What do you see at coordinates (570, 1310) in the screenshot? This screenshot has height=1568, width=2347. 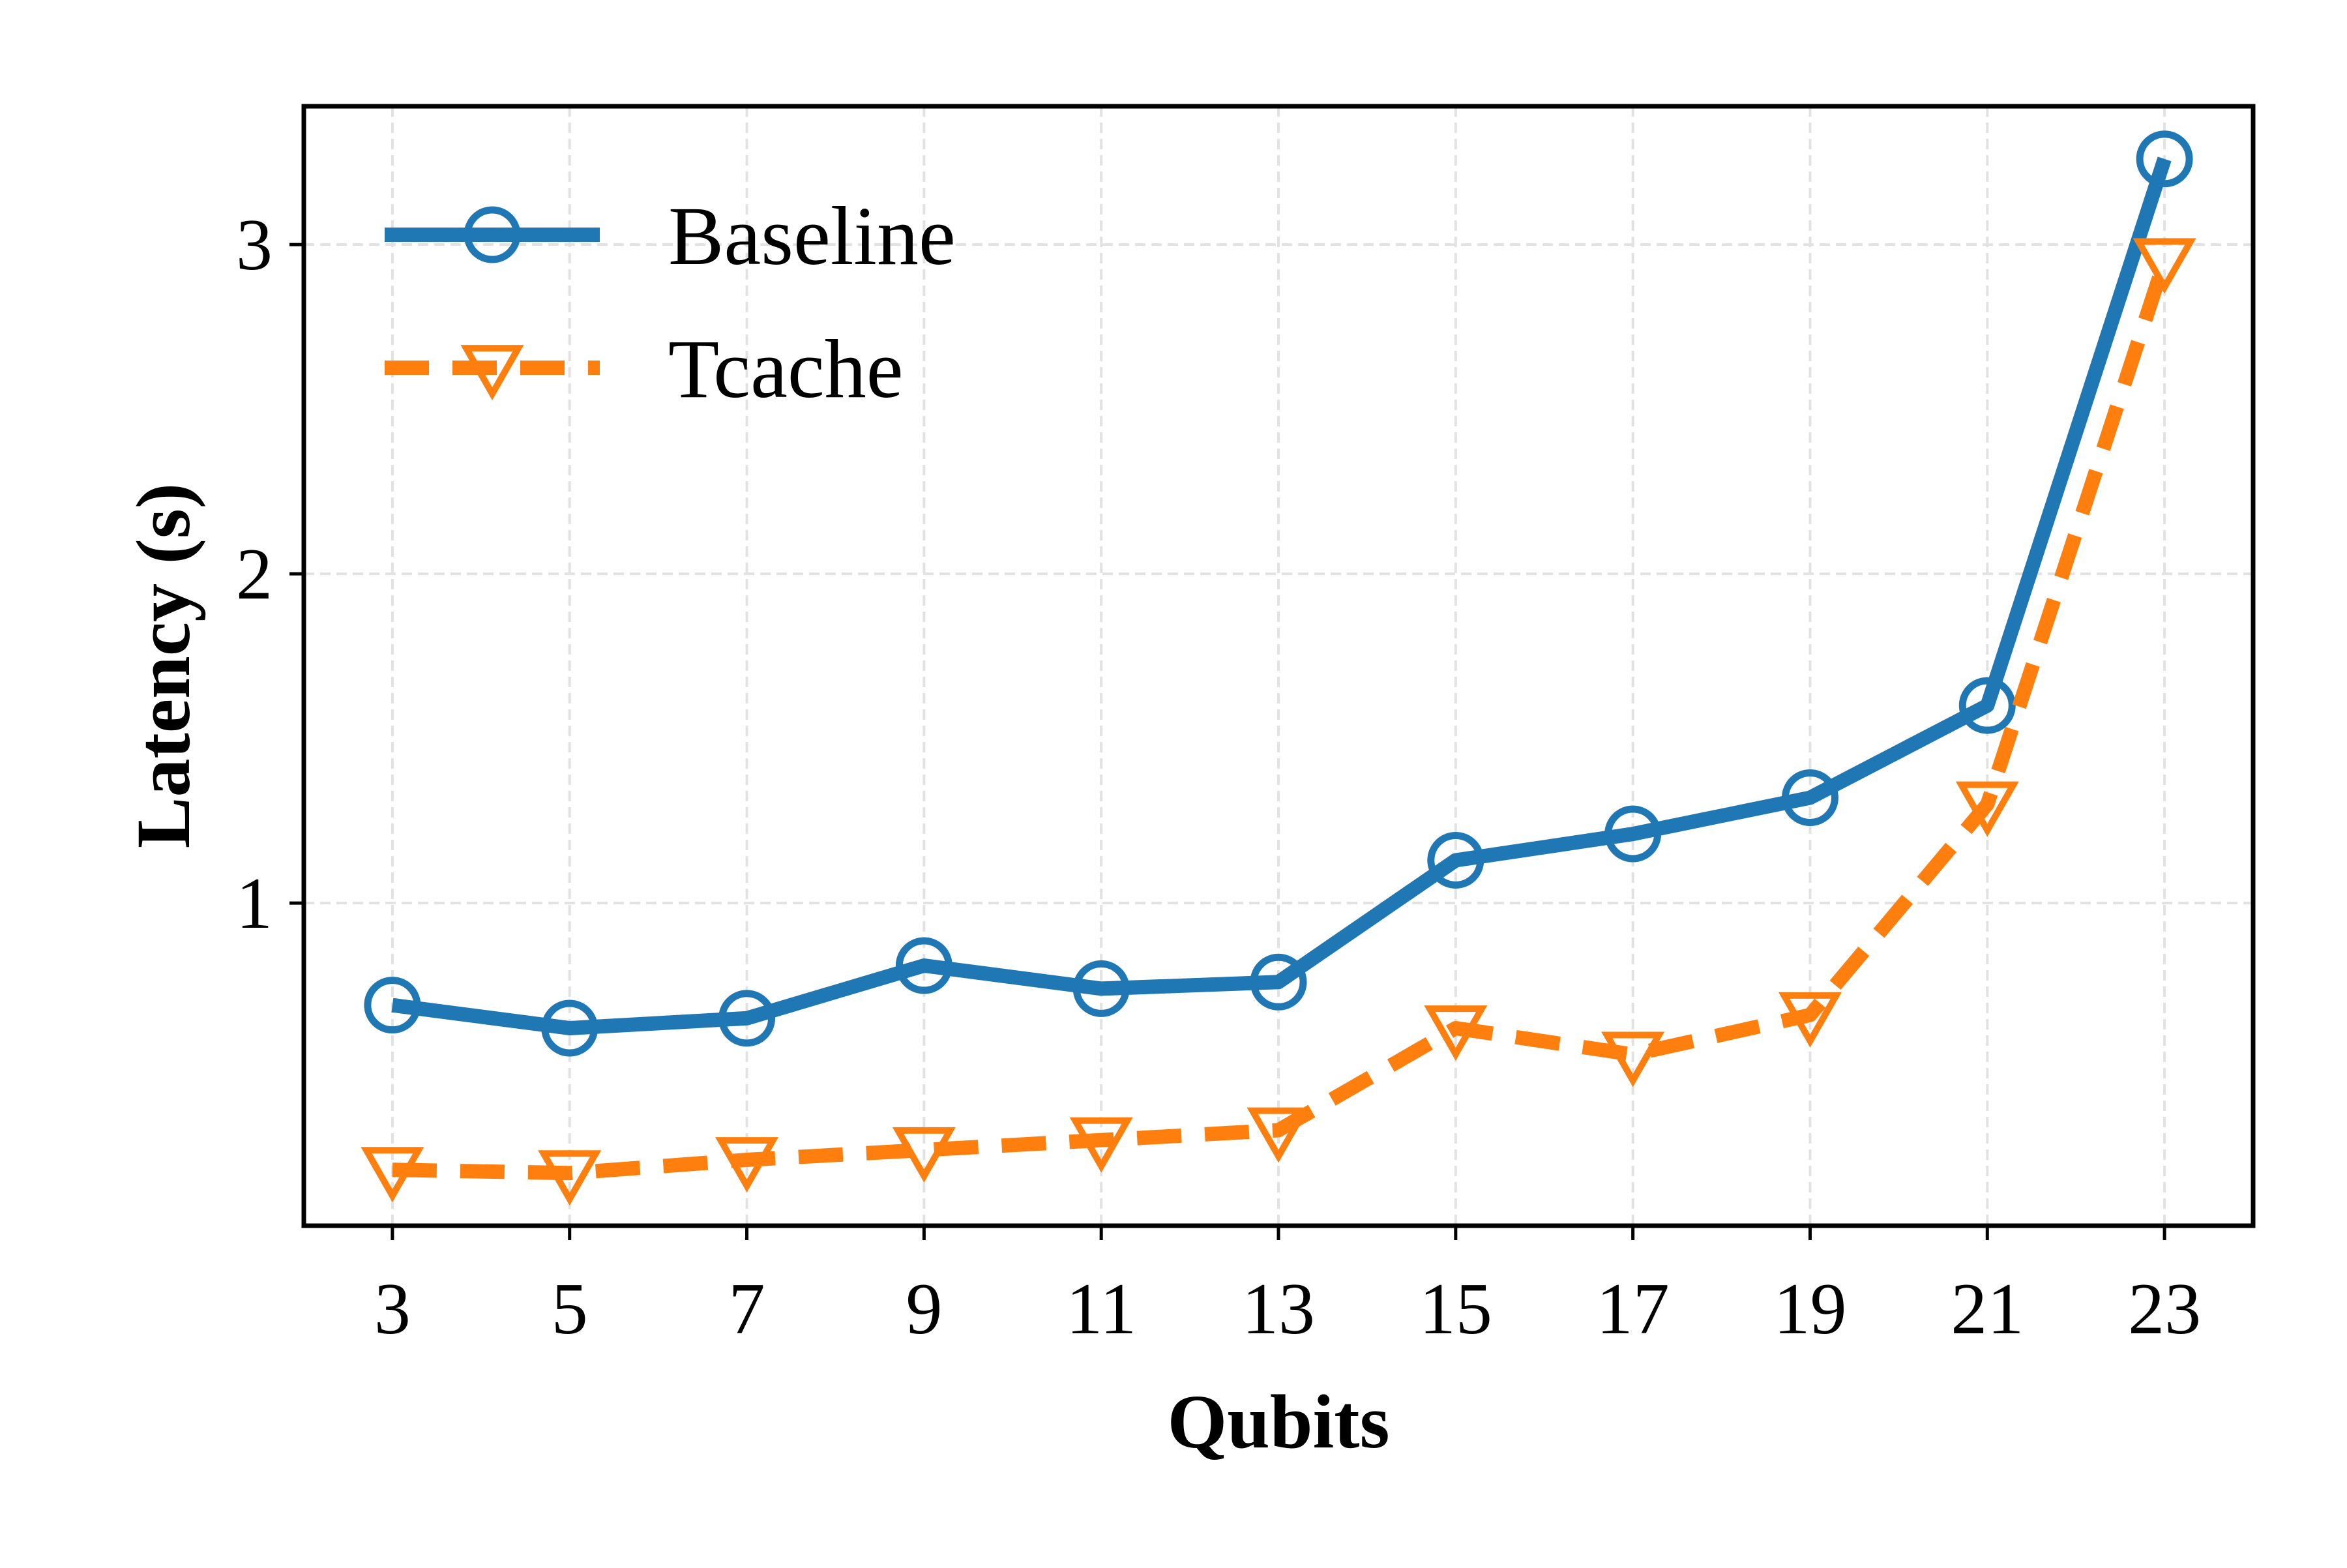 I see `x-tick-label: 5` at bounding box center [570, 1310].